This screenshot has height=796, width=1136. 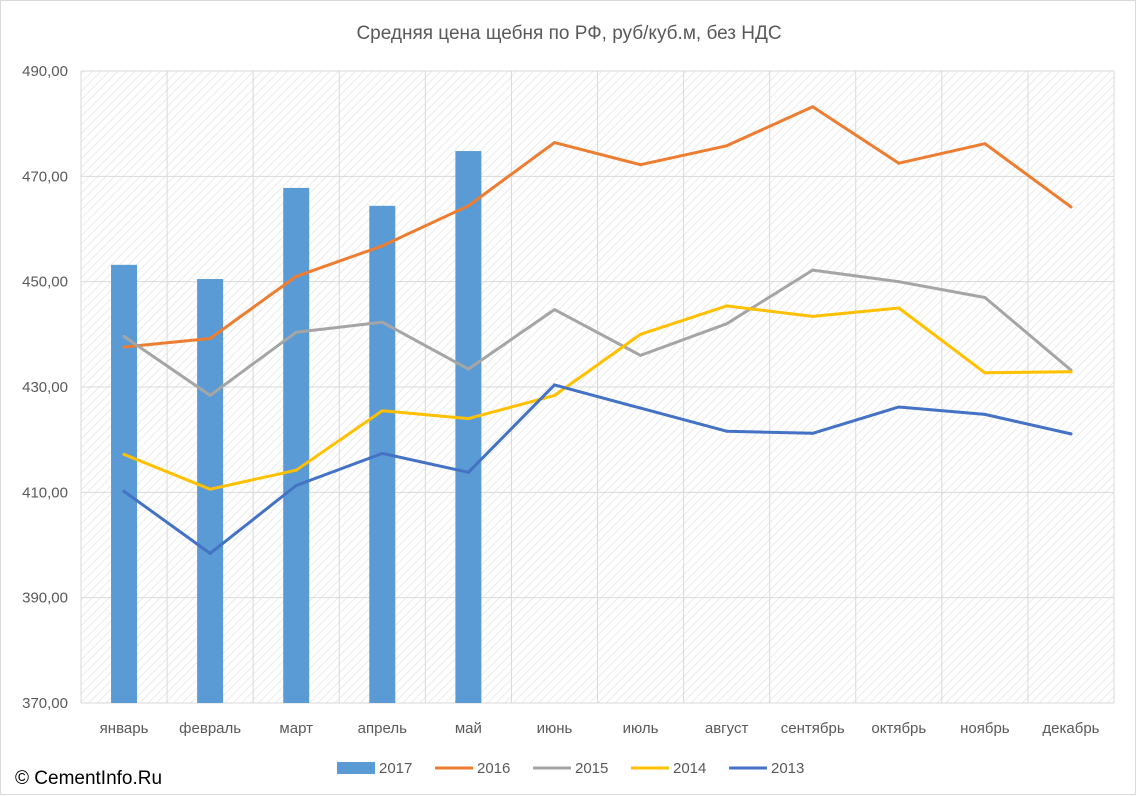 What do you see at coordinates (1071, 207) in the screenshot?
I see `point-2016-декабрь` at bounding box center [1071, 207].